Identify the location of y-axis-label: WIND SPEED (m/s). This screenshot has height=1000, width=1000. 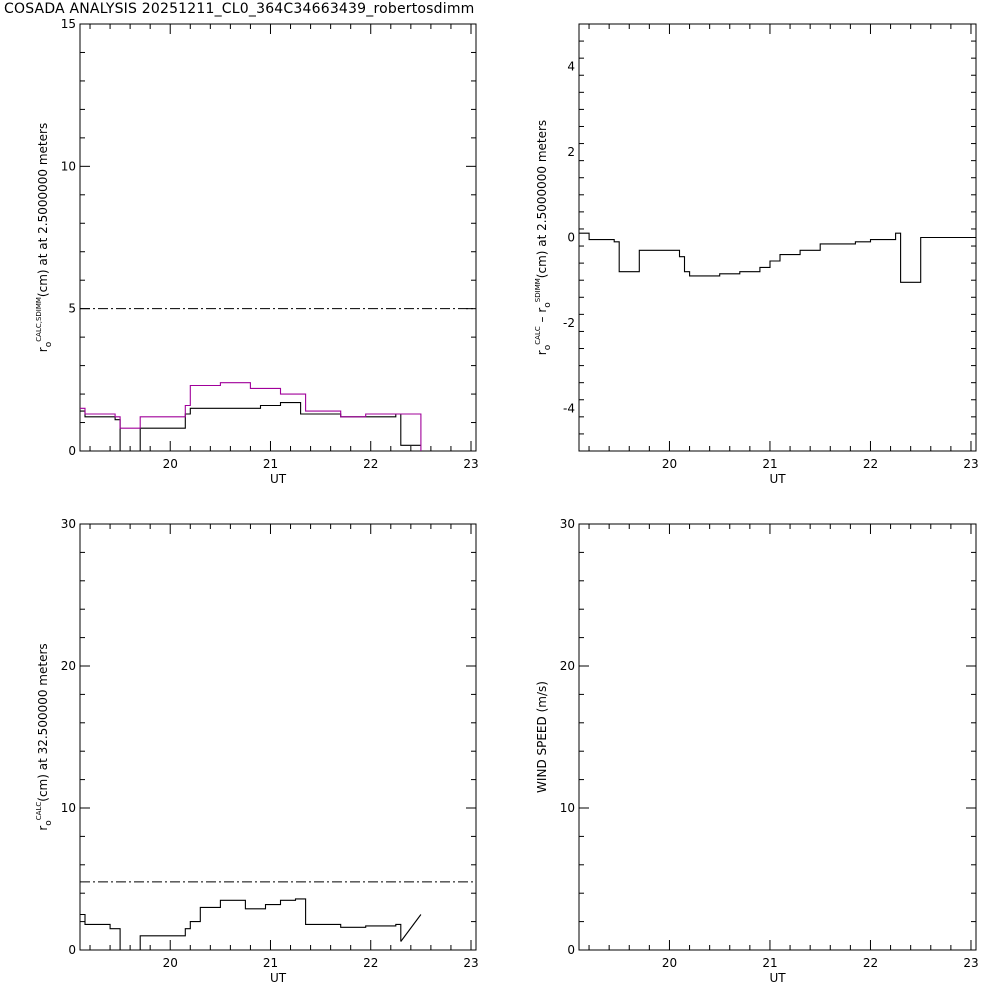
(542, 737).